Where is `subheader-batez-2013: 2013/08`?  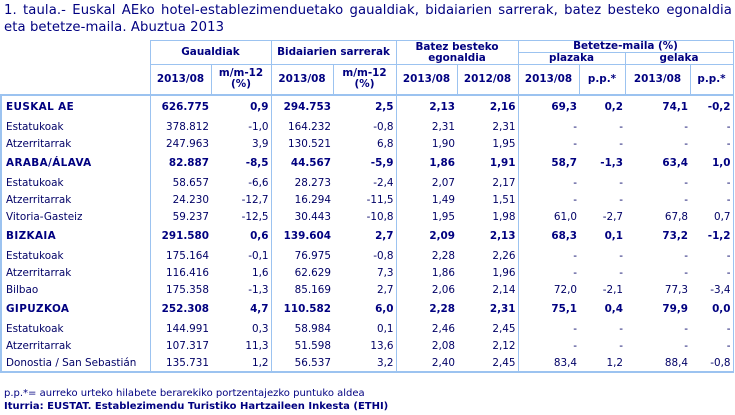
subheader-batez-2013: 2013/08 is located at coordinates (426, 79).